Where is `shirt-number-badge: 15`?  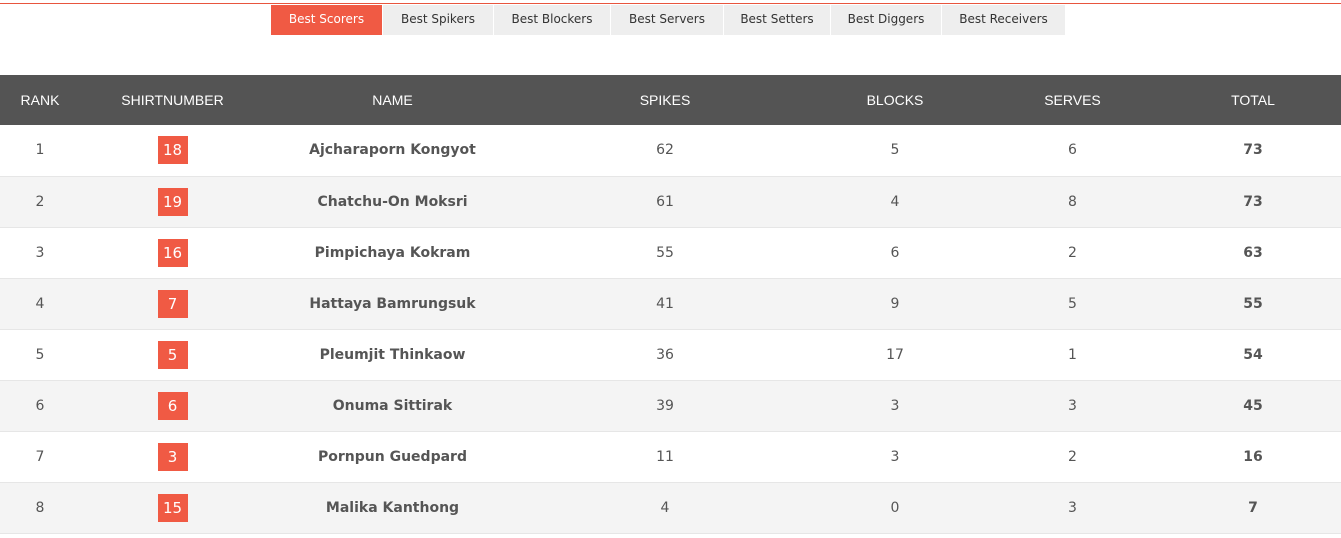 shirt-number-badge: 15 is located at coordinates (172, 507).